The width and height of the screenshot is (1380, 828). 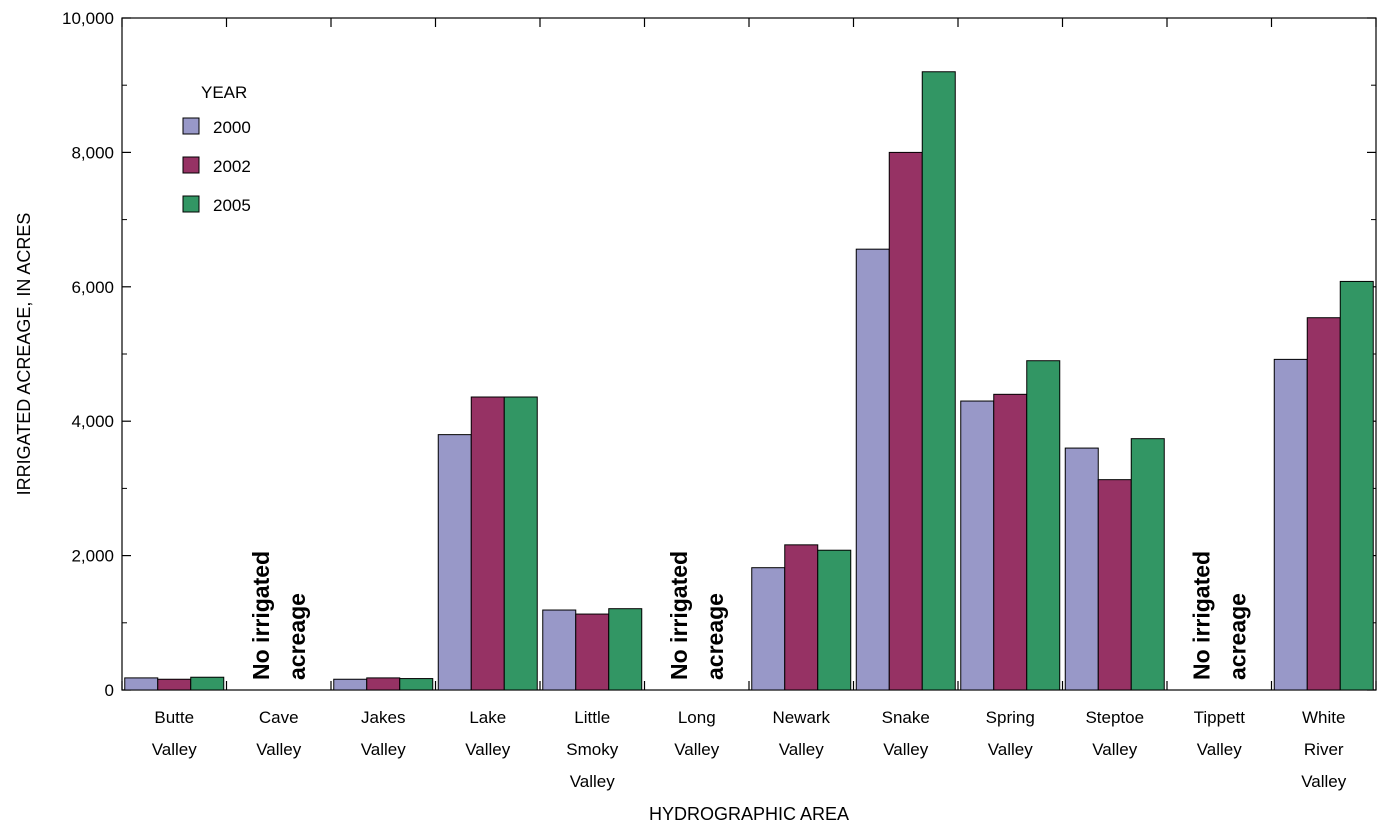 What do you see at coordinates (224, 92) in the screenshot?
I see `legend-title: YEAR` at bounding box center [224, 92].